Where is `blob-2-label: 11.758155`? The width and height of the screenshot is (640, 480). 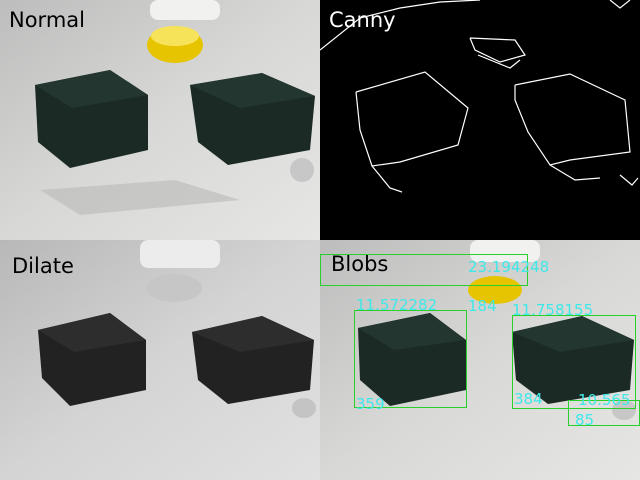 blob-2-label: 11.758155 is located at coordinates (553, 310).